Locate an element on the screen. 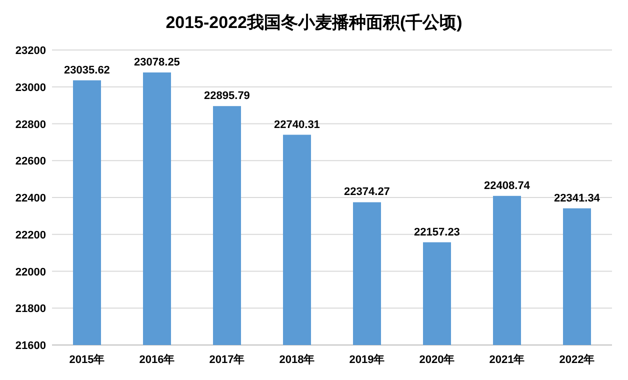 The height and width of the screenshot is (380, 628). x-tick-label: 2020年 is located at coordinates (437, 359).